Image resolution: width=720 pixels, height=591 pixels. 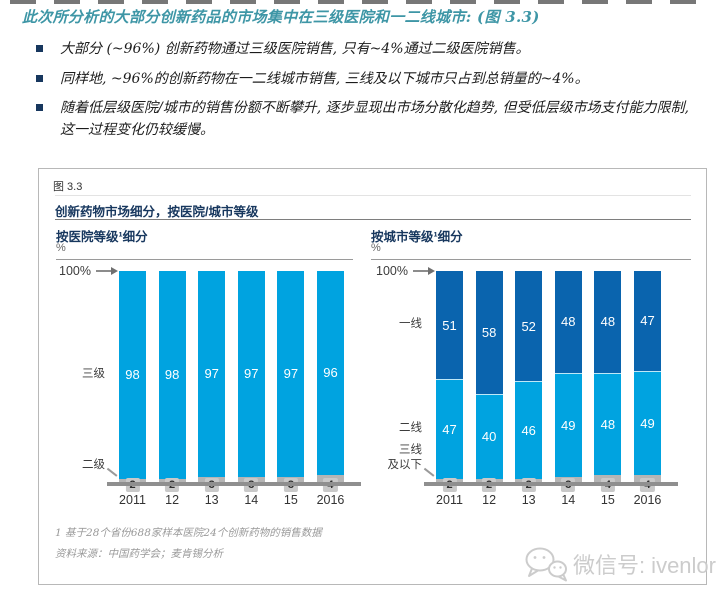 I want to click on bar-2016: 964, so click(x=330, y=381).